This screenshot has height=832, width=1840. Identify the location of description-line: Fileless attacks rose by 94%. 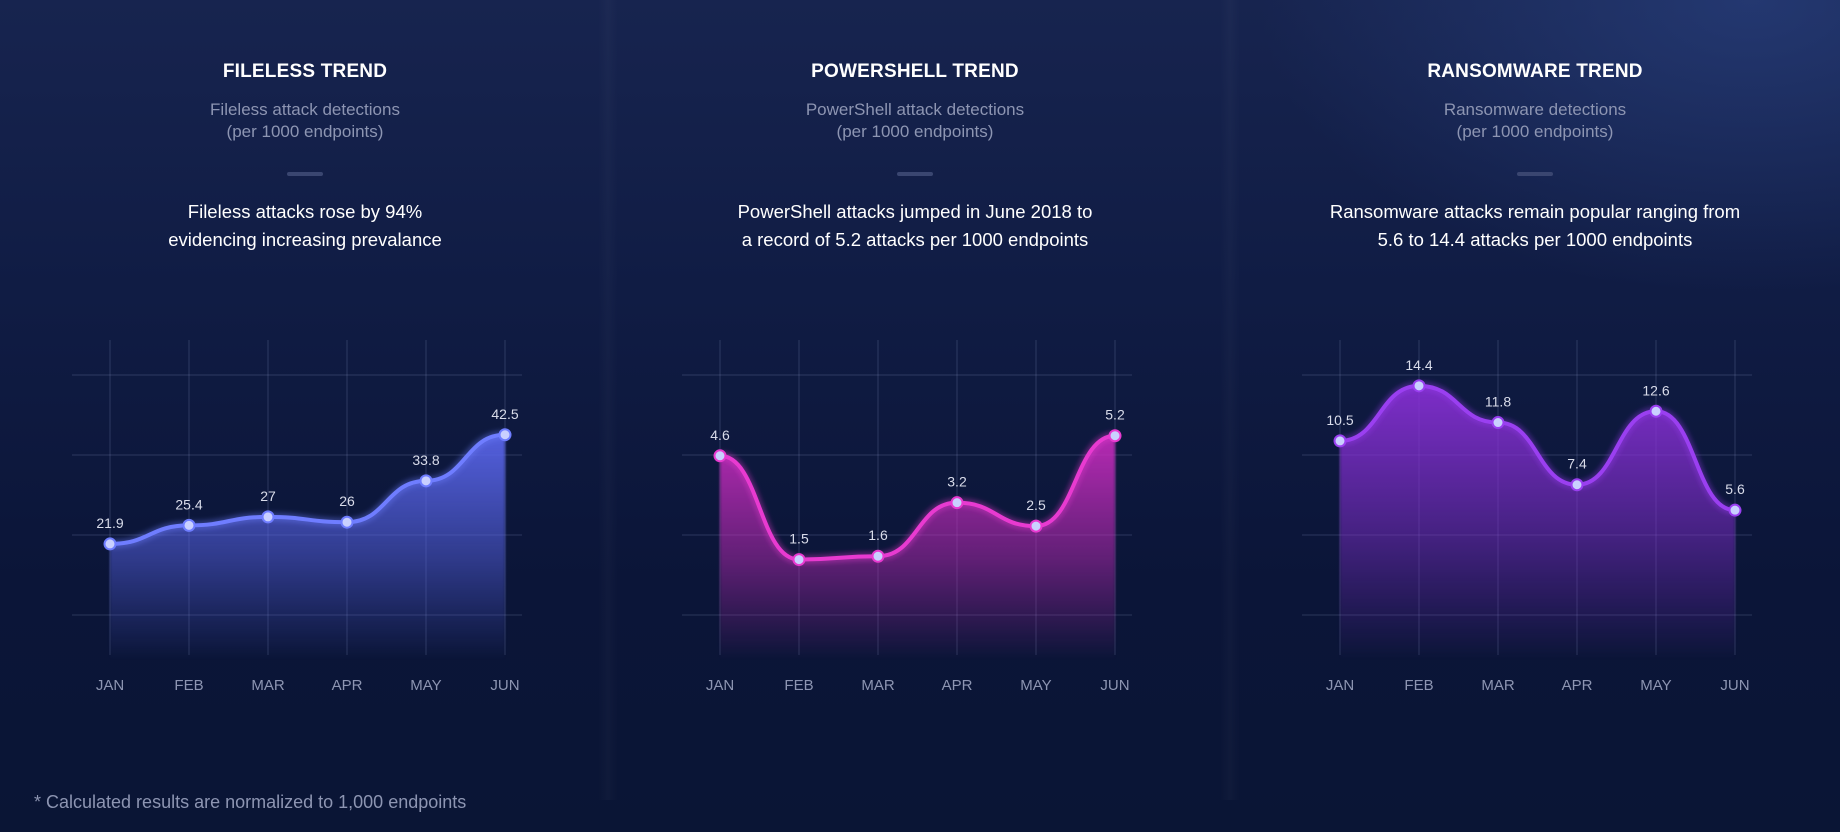
(305, 211).